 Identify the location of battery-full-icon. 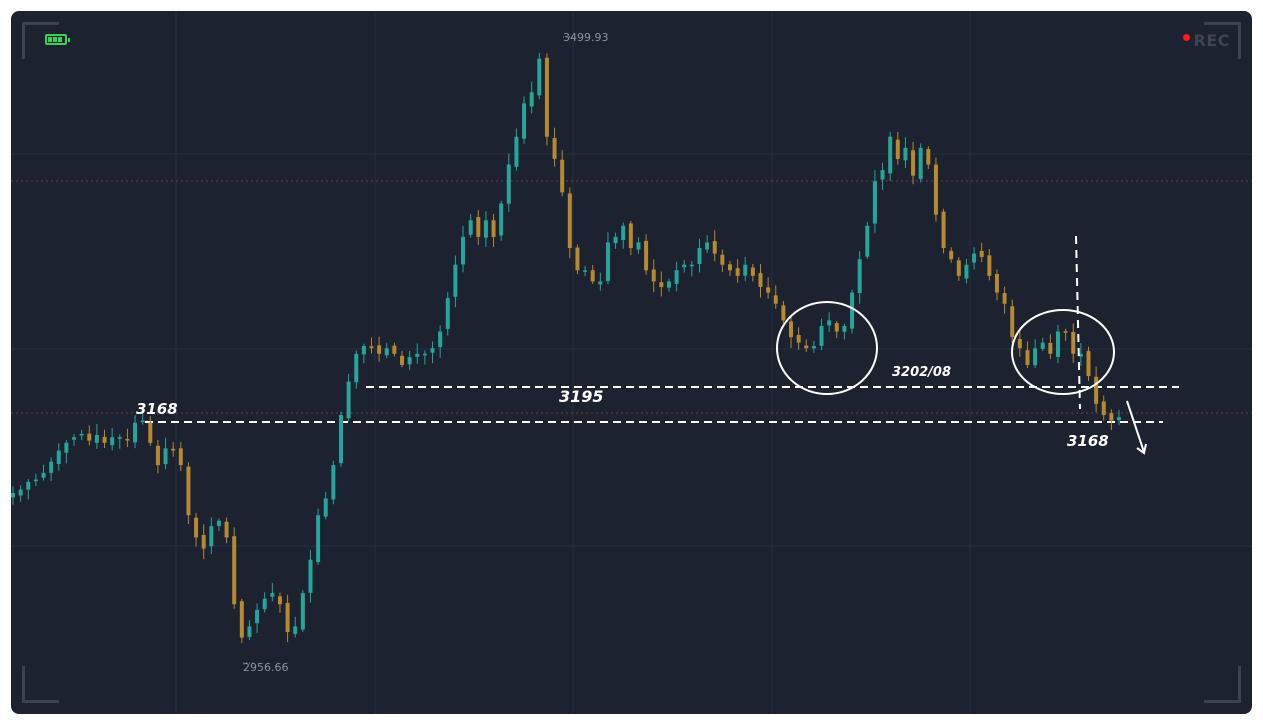
(57, 39).